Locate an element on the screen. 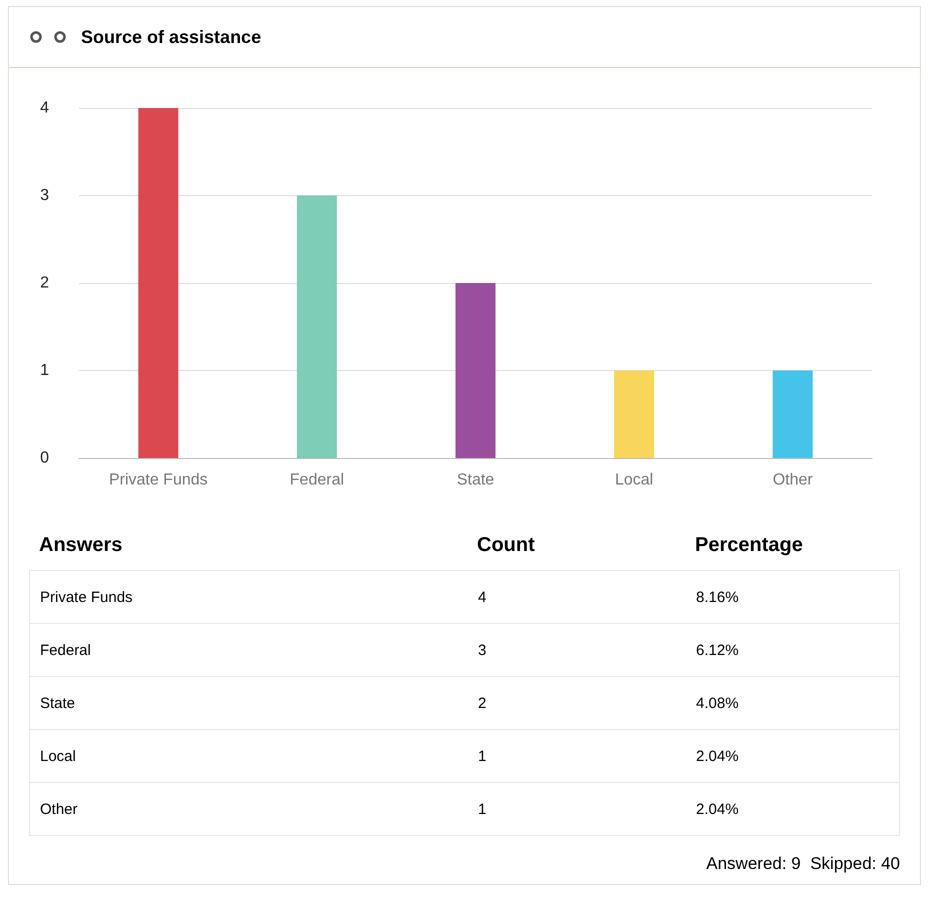  x-tick-label: Other is located at coordinates (793, 480).